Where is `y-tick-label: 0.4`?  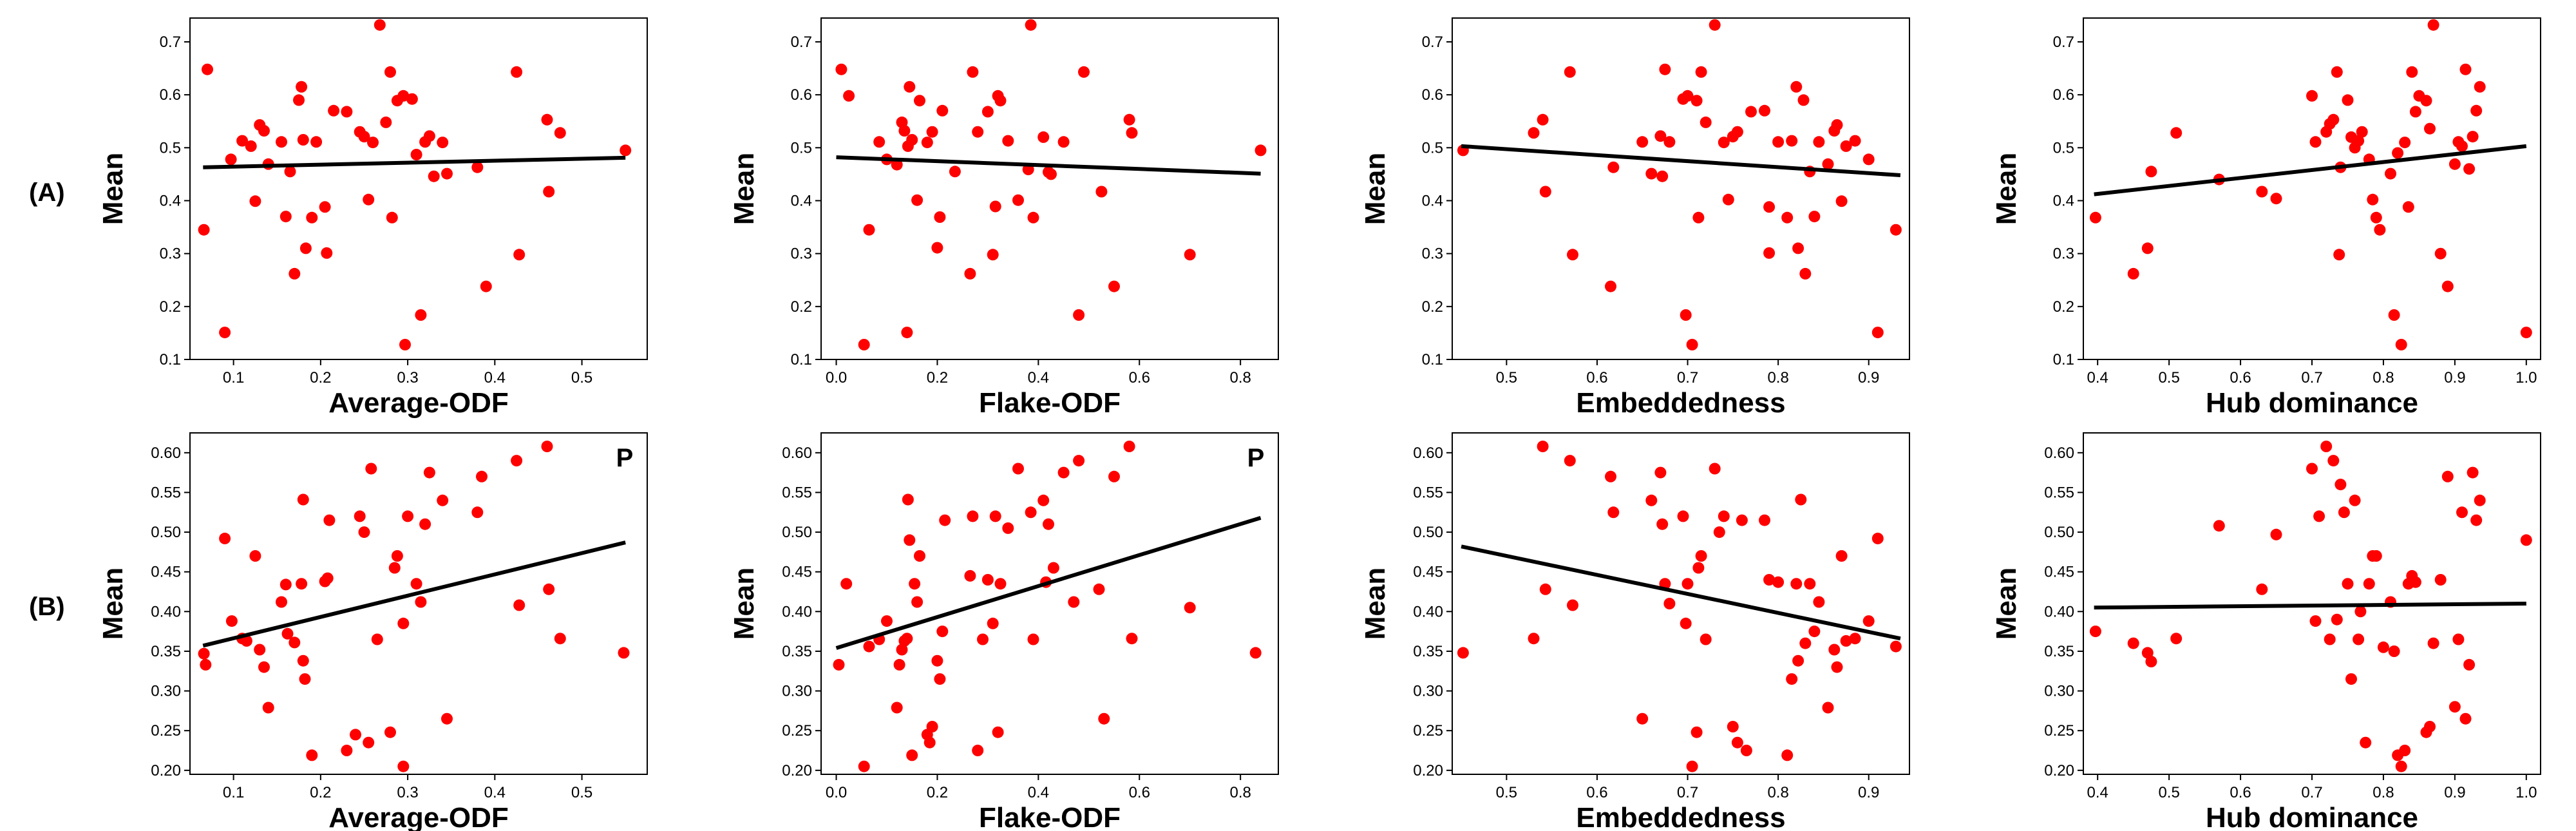
y-tick-label: 0.4 is located at coordinates (1432, 200).